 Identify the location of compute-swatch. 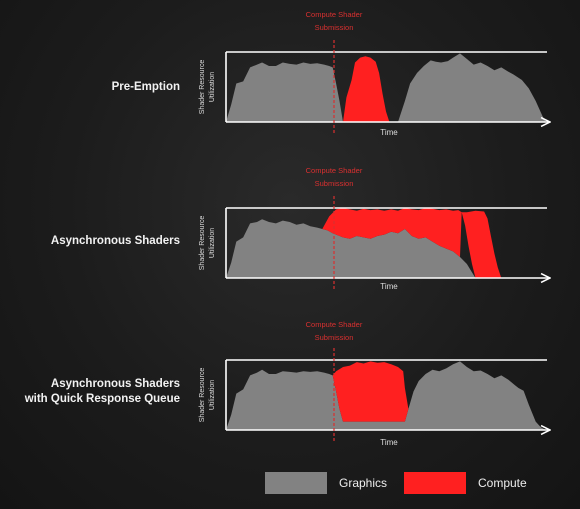
(435, 483).